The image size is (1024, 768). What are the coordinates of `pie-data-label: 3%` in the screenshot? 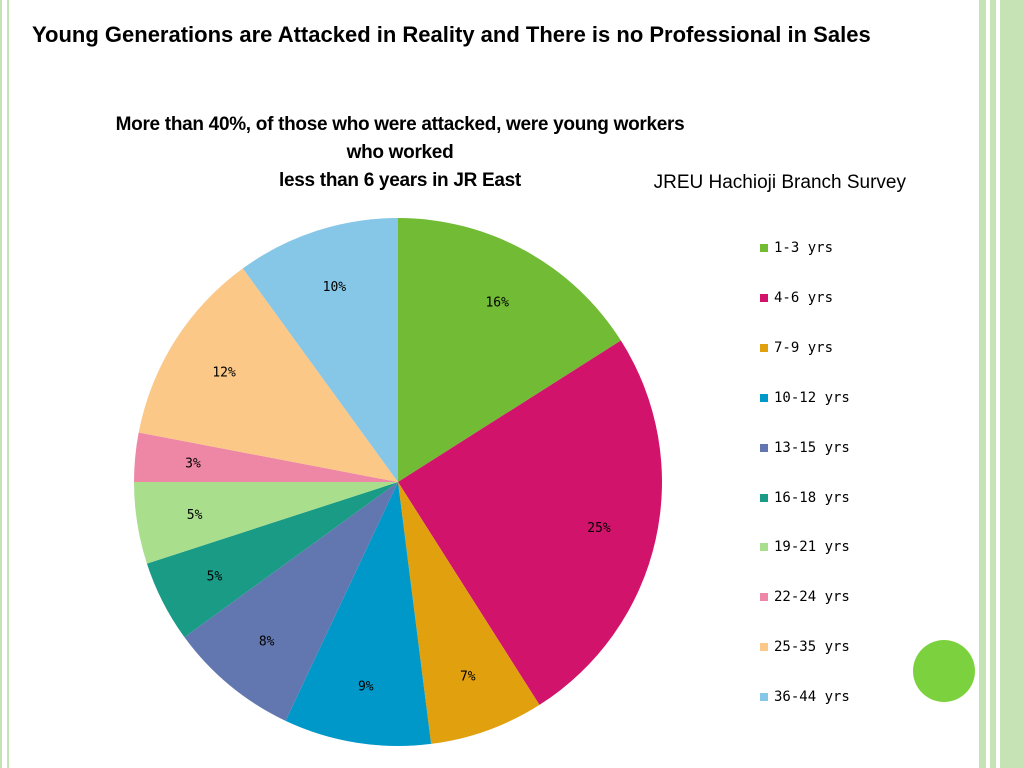 It's located at (193, 464).